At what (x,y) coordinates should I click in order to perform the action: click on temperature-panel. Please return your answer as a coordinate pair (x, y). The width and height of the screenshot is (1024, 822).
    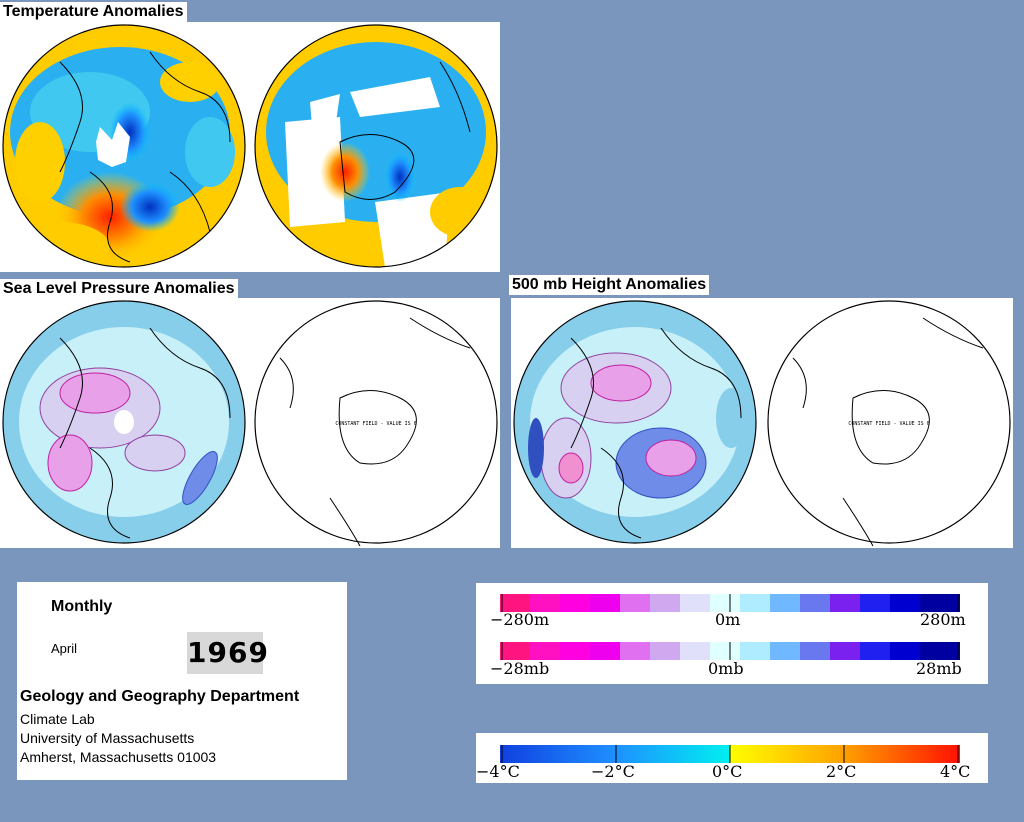
    Looking at the image, I should click on (250, 147).